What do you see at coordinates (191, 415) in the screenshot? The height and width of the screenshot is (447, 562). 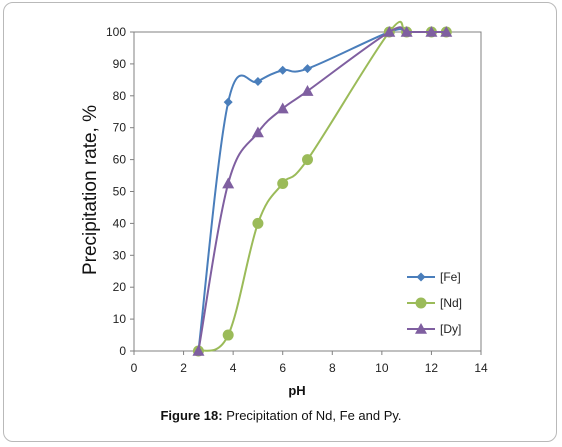 I see `caption-label: Figure 18:` at bounding box center [191, 415].